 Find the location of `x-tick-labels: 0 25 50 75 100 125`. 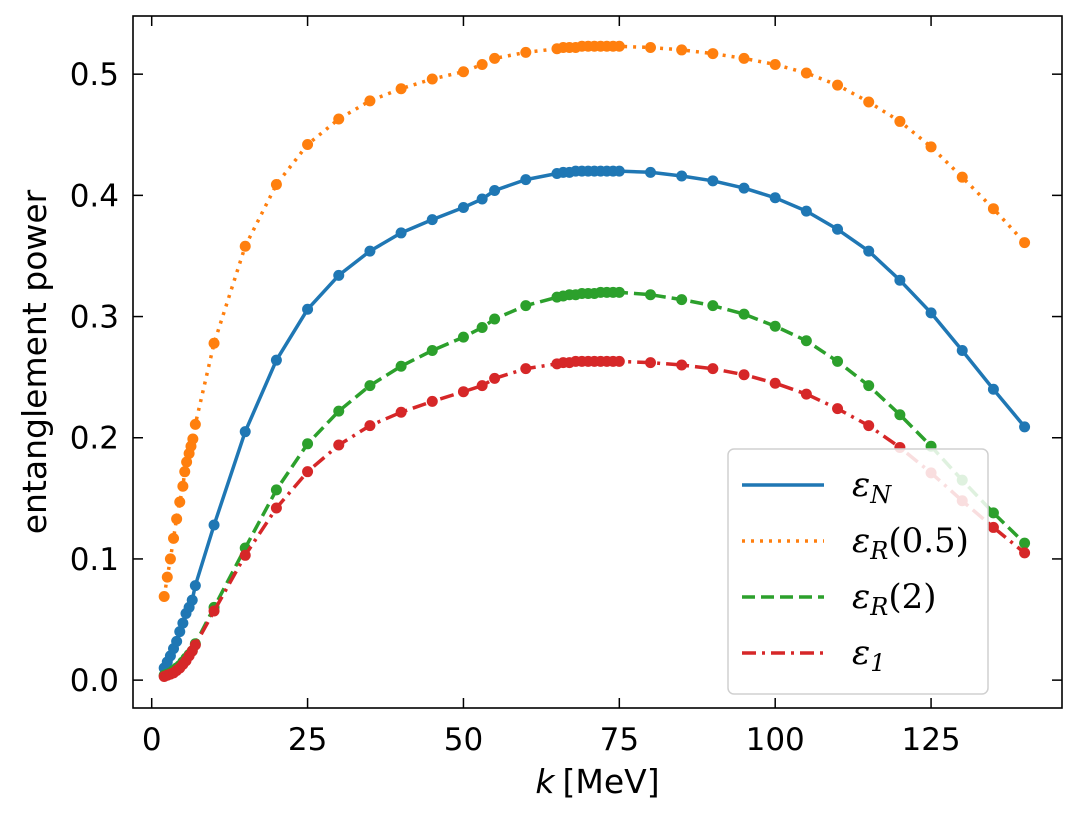

x-tick-labels: 0 25 50 75 100 125 is located at coordinates (551, 740).